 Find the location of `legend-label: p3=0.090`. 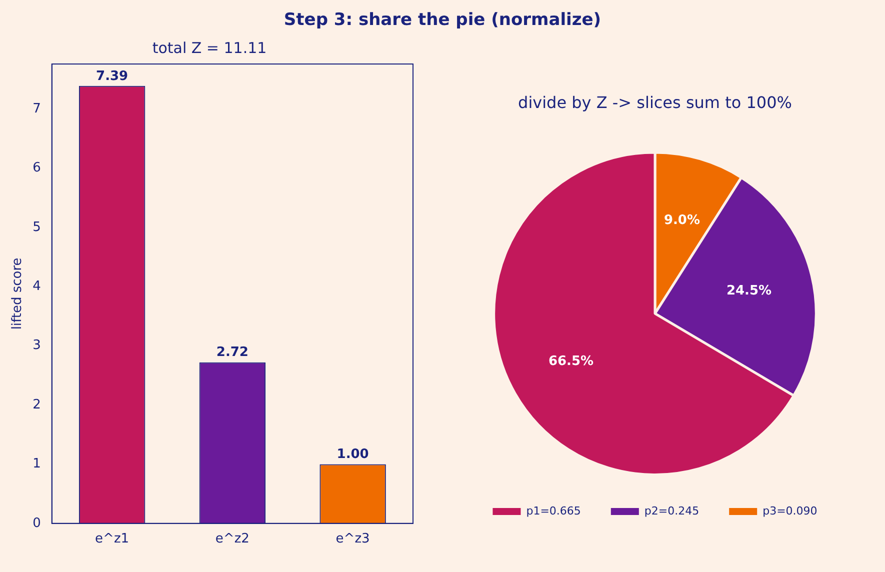

legend-label: p3=0.090 is located at coordinates (790, 511).